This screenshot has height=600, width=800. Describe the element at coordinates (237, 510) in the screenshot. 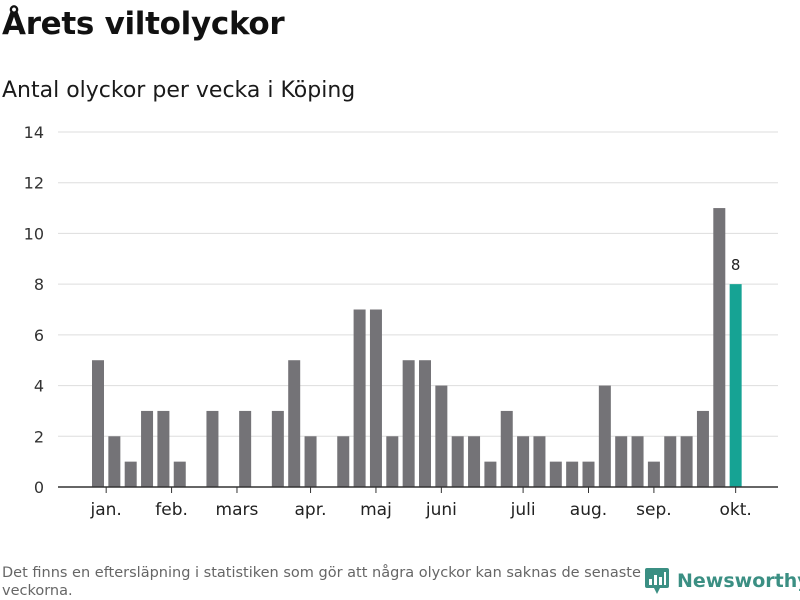

I see `x-tick-label: mars` at that location.